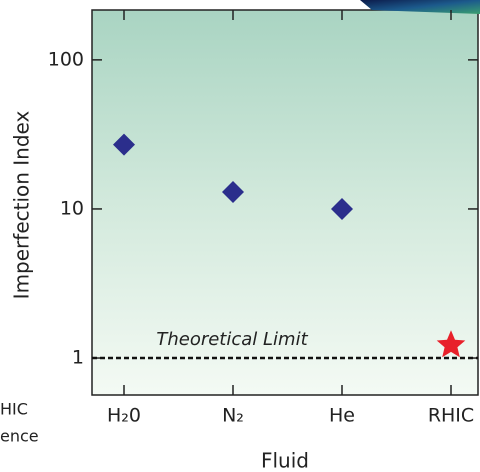 Image resolution: width=480 pixels, height=472 pixels. I want to click on y-axis-label: Imperfection Index, so click(22, 205).